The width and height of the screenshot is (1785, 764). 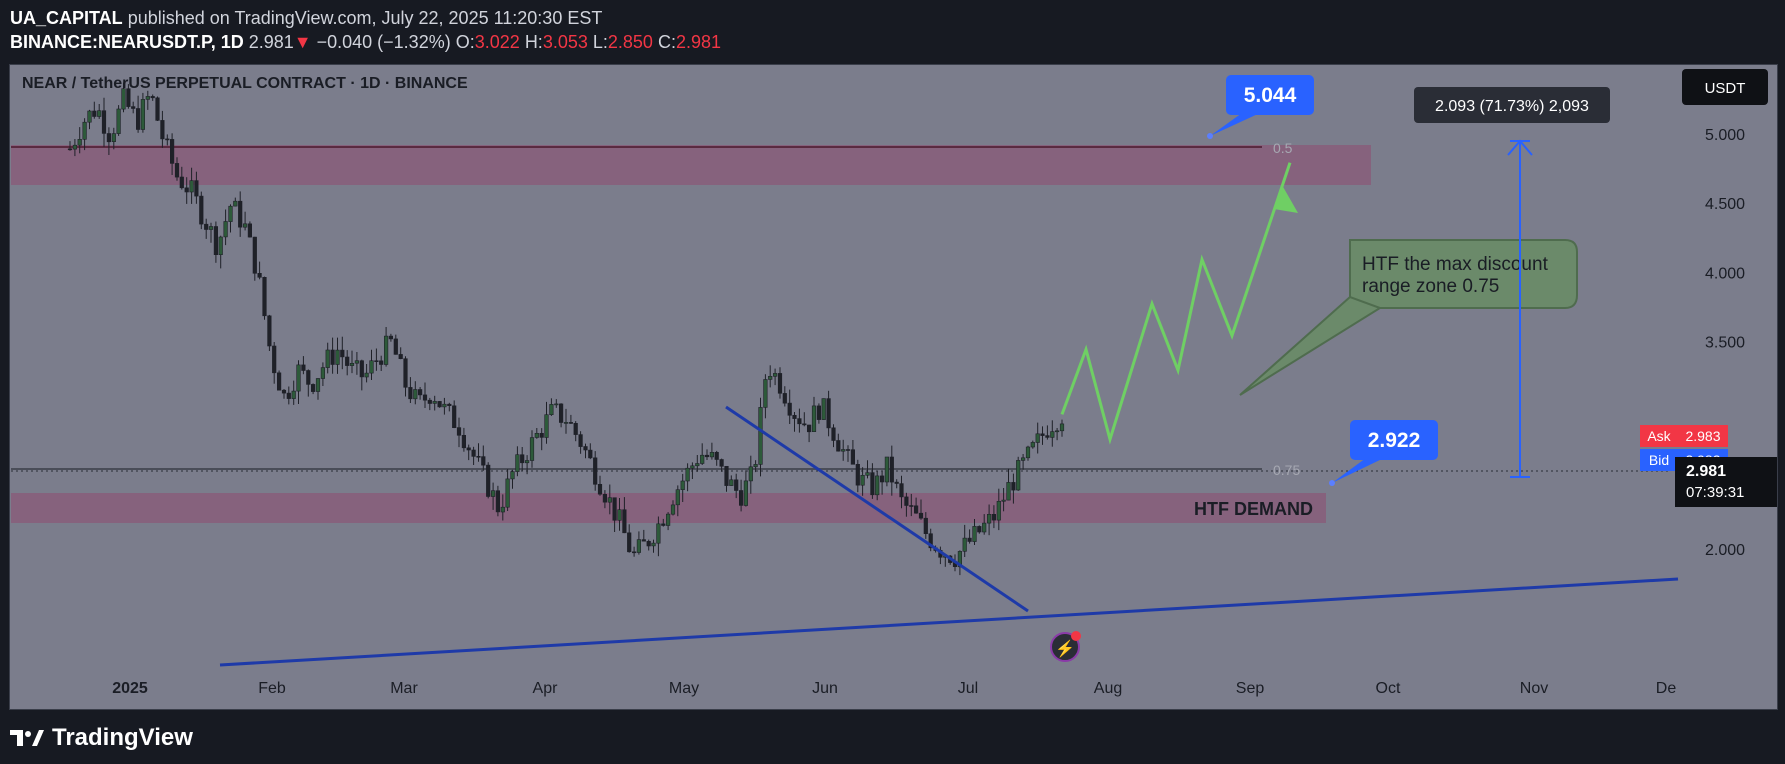 I want to click on bid-label: Bid, so click(x=1659, y=460).